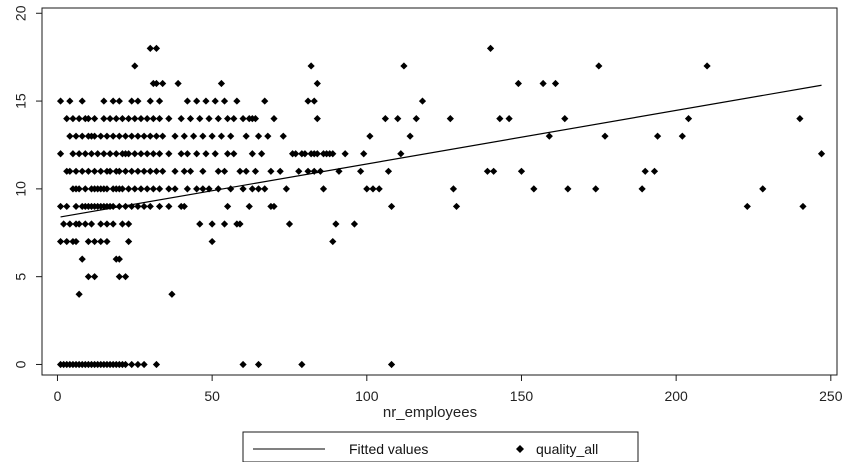 The image size is (843, 462). What do you see at coordinates (21, 277) in the screenshot?
I see `y-tick-label: 5` at bounding box center [21, 277].